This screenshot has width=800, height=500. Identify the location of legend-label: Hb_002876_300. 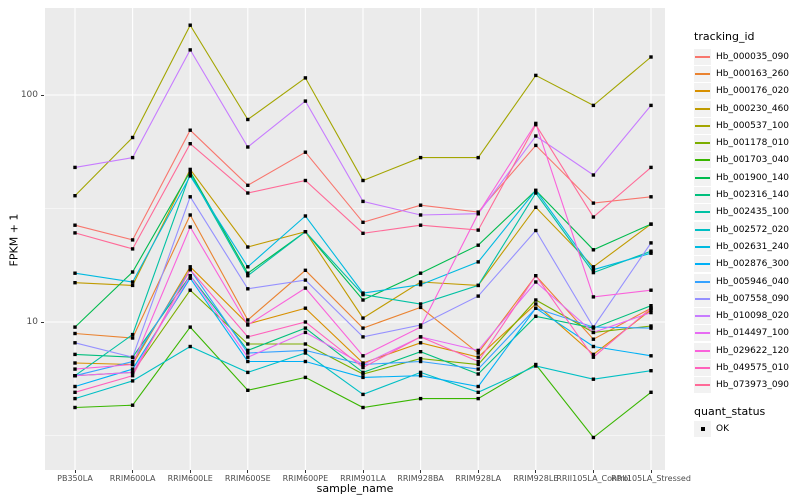
(753, 264).